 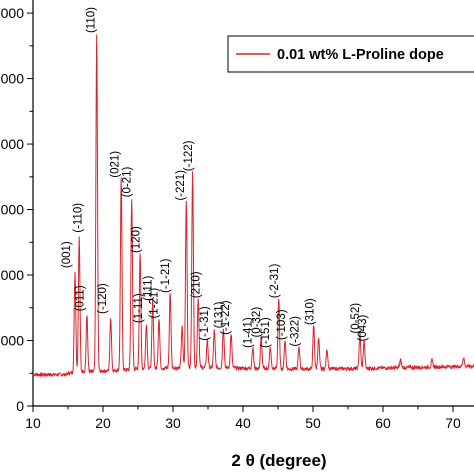 What do you see at coordinates (248, 332) in the screenshot?
I see `peak-label: (1-41)` at bounding box center [248, 332].